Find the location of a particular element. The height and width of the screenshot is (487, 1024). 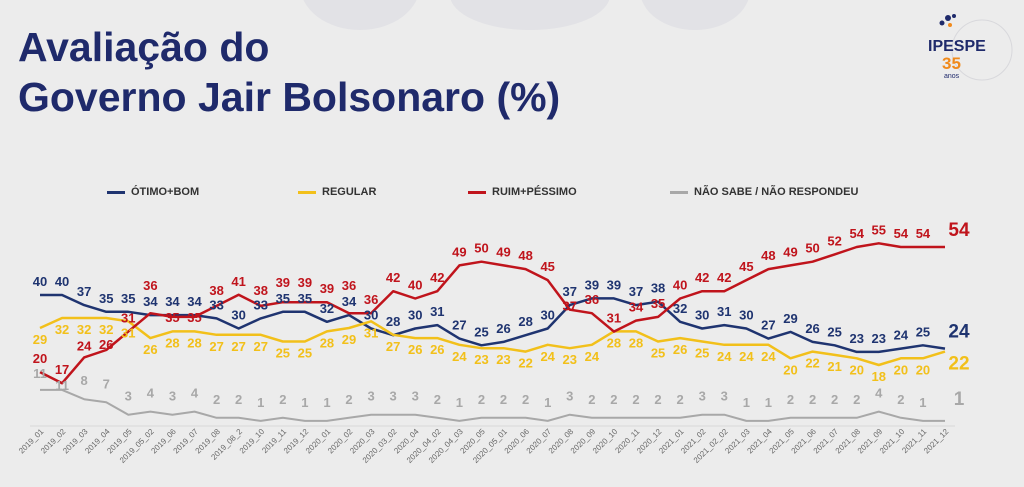

page-title: Avaliação do Governo Jair Bolsonaro (%) is located at coordinates (289, 72).